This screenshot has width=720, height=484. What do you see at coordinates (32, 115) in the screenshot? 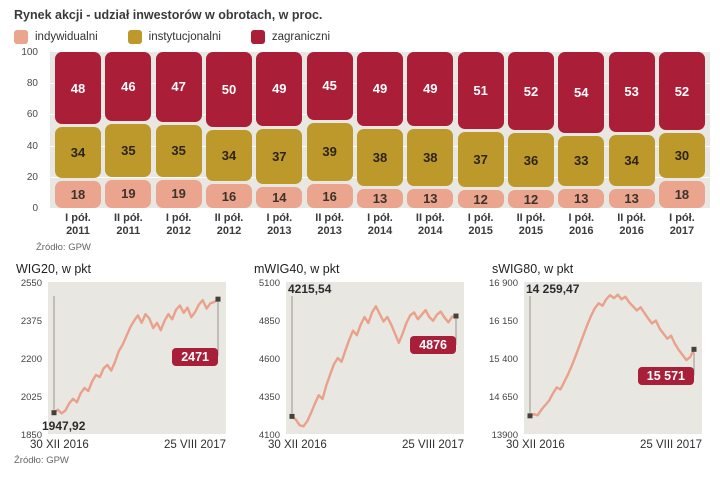
I see `bar-ytick-label: 60` at bounding box center [32, 115].